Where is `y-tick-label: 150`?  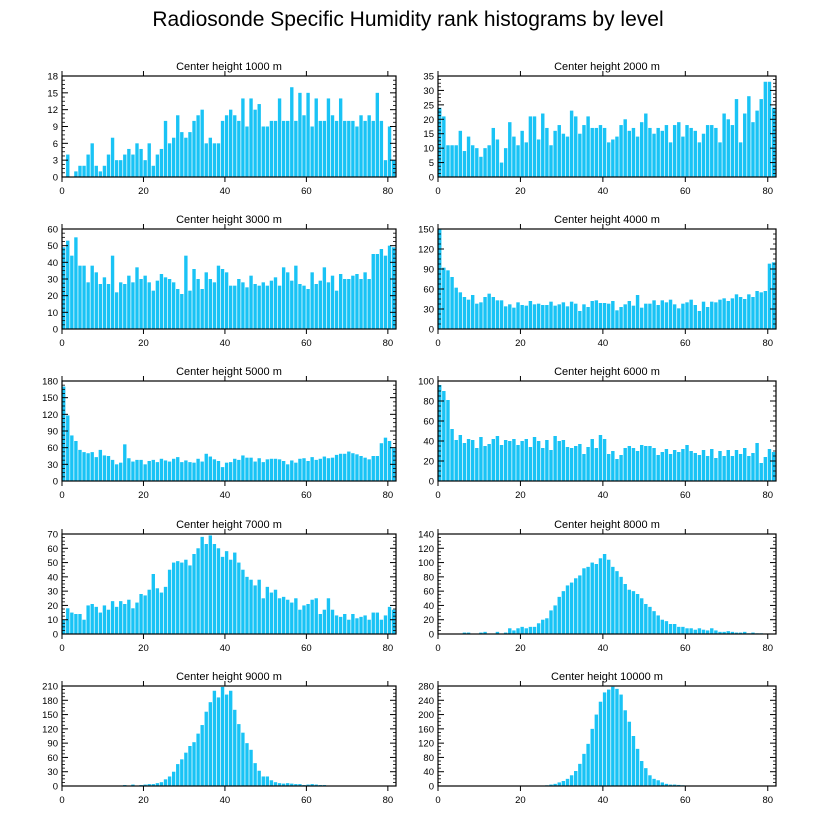 y-tick-label: 150 is located at coordinates (426, 230).